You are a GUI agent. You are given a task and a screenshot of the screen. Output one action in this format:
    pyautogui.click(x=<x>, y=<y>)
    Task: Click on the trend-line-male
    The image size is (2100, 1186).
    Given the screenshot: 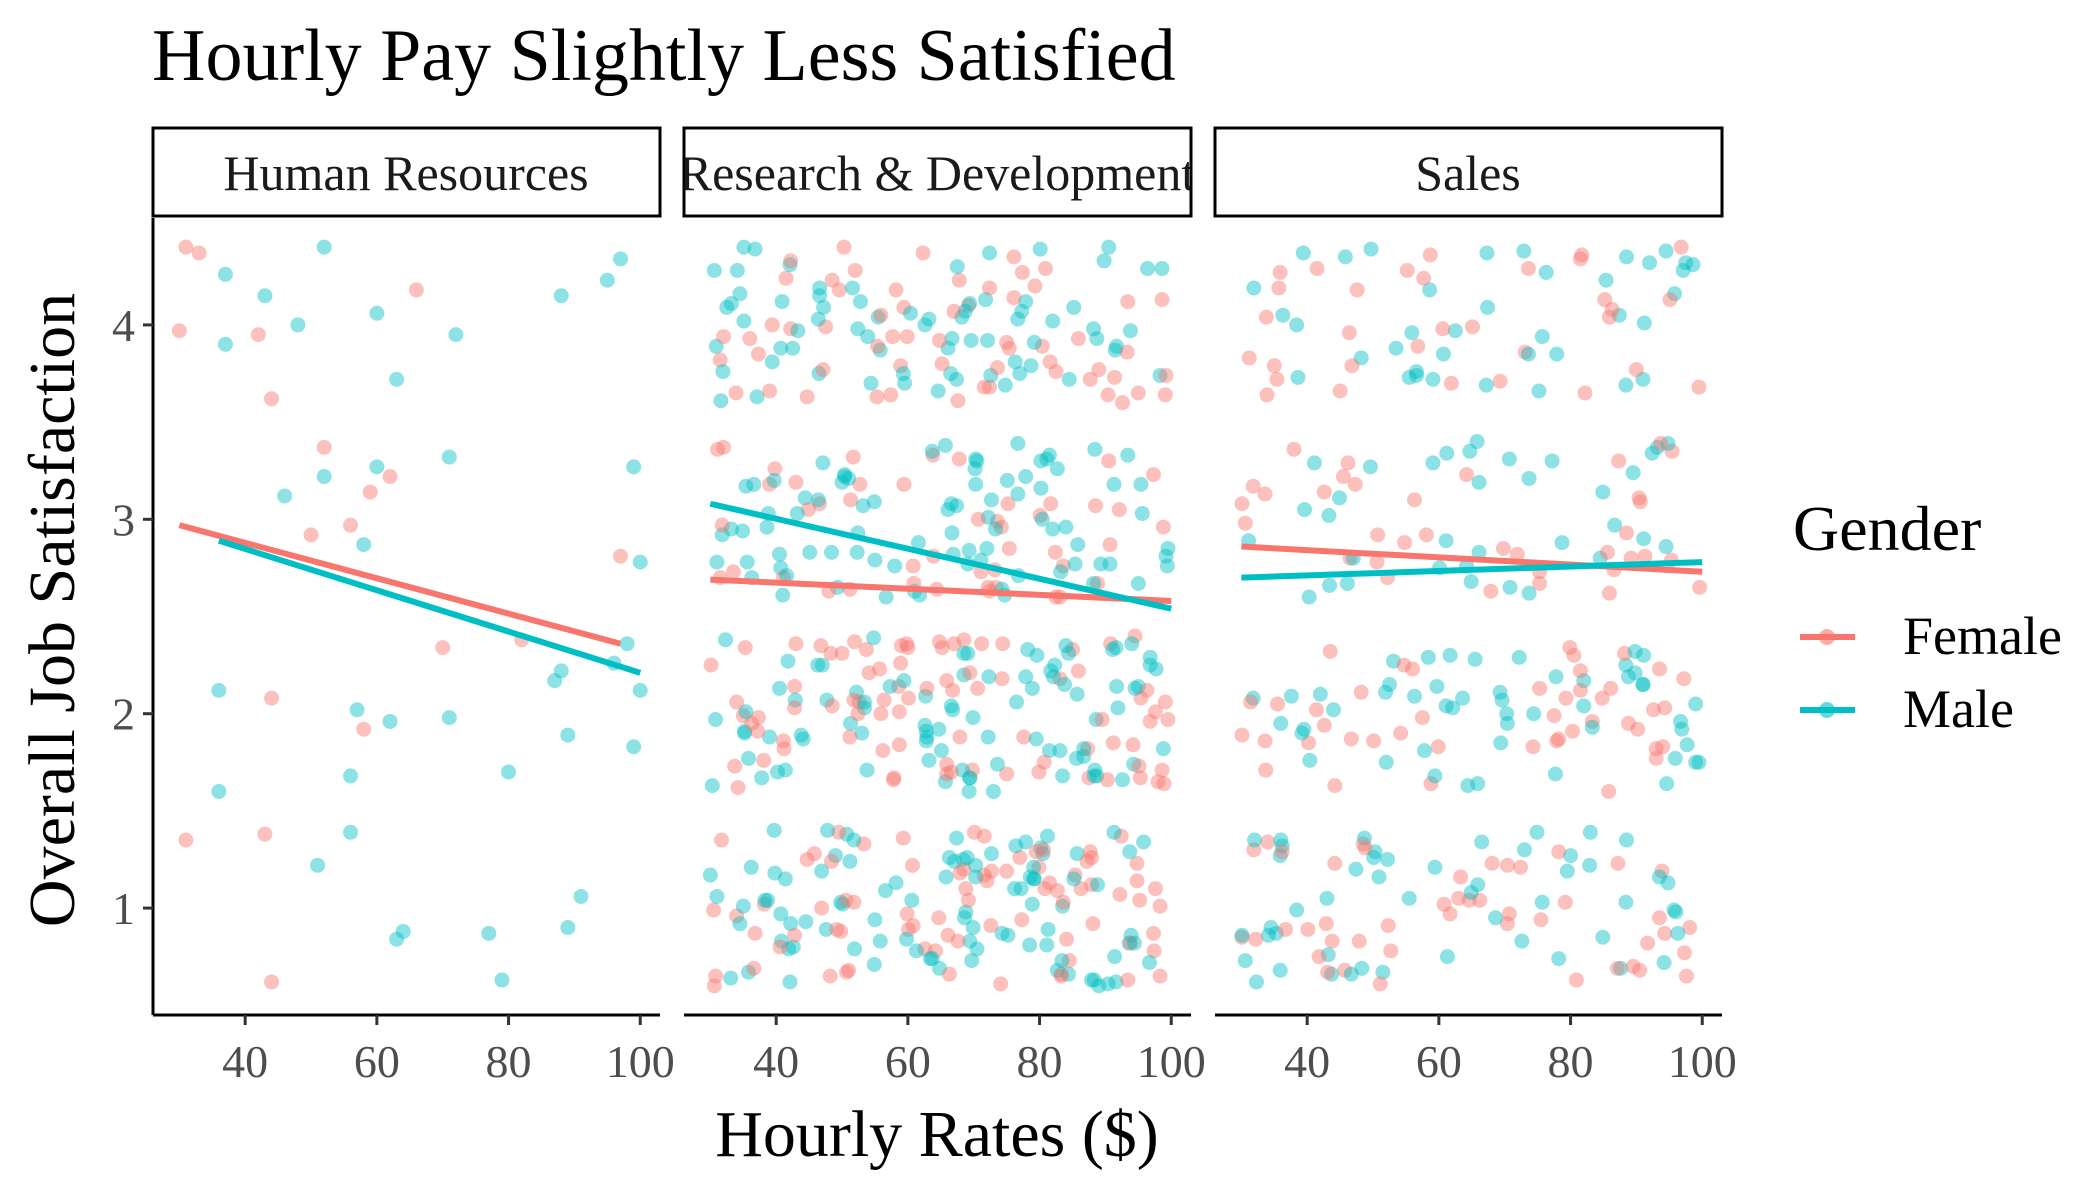 What is the action you would take?
    pyautogui.click(x=940, y=556)
    